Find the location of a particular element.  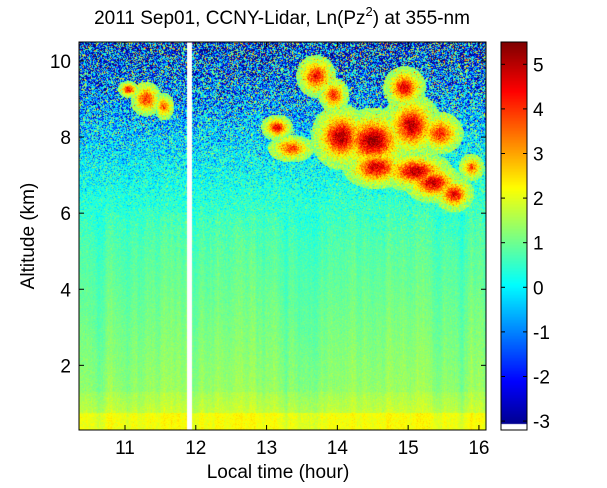

x-tick-label: 11 is located at coordinates (125, 448).